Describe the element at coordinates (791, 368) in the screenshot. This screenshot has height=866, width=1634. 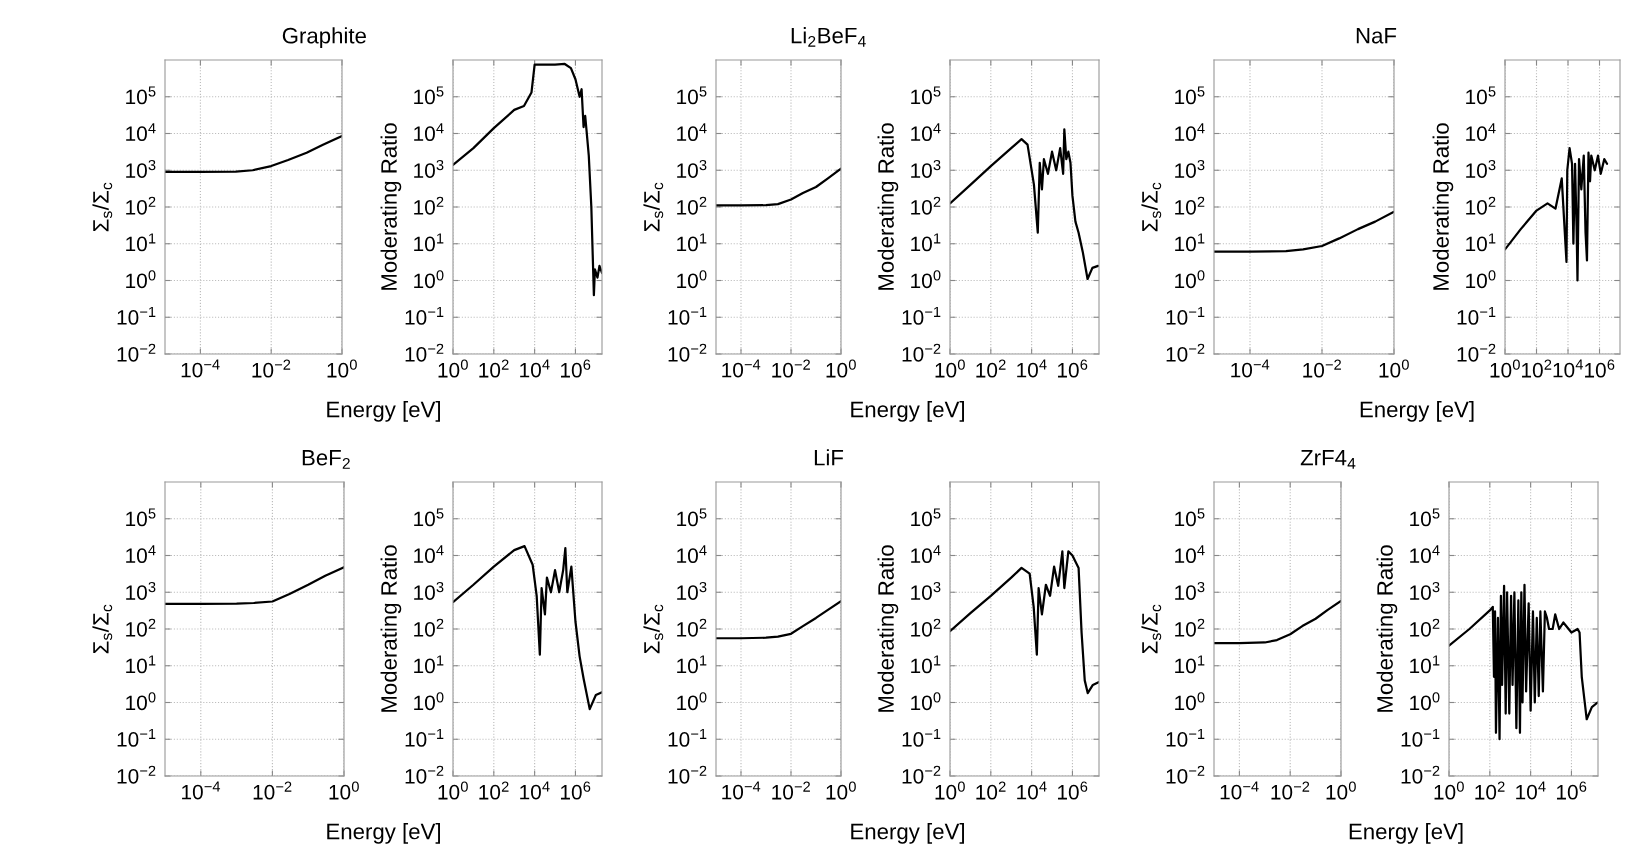
I see `x-tick-label: 10$^{−2}$` at that location.